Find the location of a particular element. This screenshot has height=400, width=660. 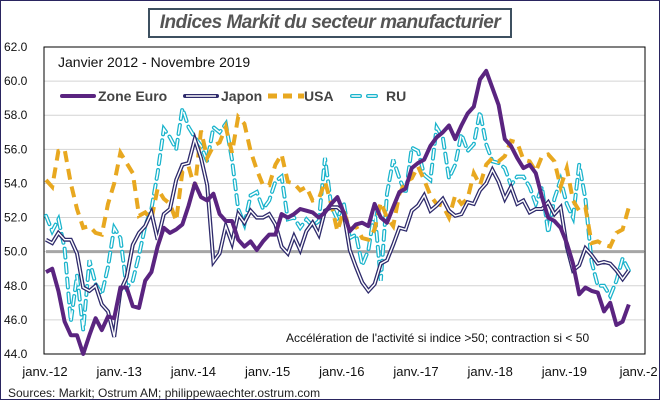

legend-label: Zone Euro is located at coordinates (132, 96).